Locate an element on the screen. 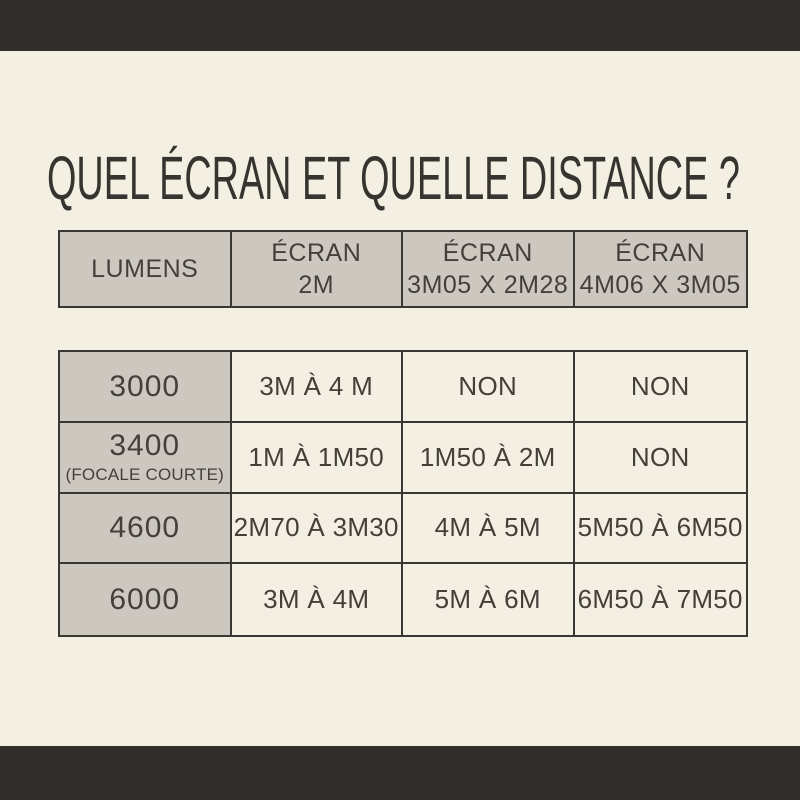  lumens-value: 3000 is located at coordinates (145, 386).